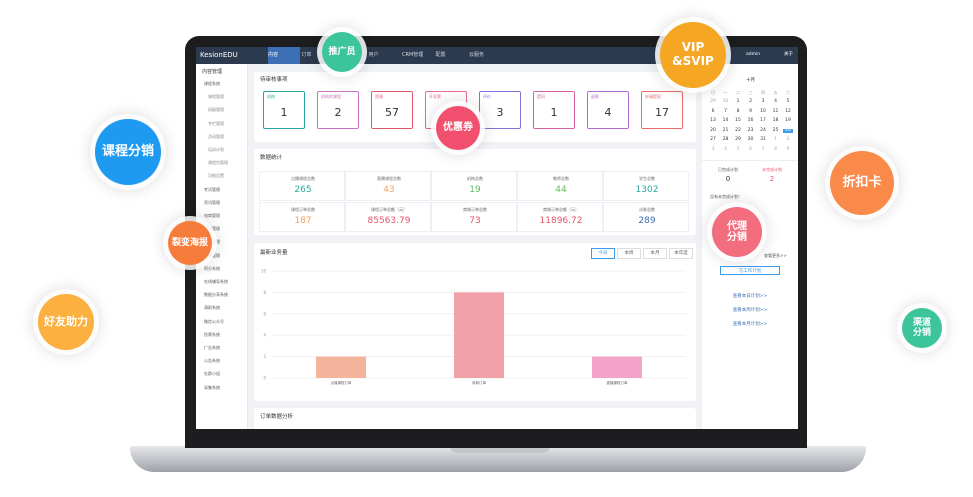 The width and height of the screenshot is (973, 497). What do you see at coordinates (413, 55) in the screenshot?
I see `nav-item: CRM管理` at bounding box center [413, 55].